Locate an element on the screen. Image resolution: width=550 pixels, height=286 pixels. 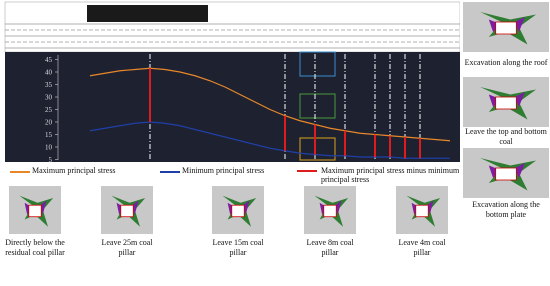
legend-label: Minimum principal stress is located at coordinates (223, 170).